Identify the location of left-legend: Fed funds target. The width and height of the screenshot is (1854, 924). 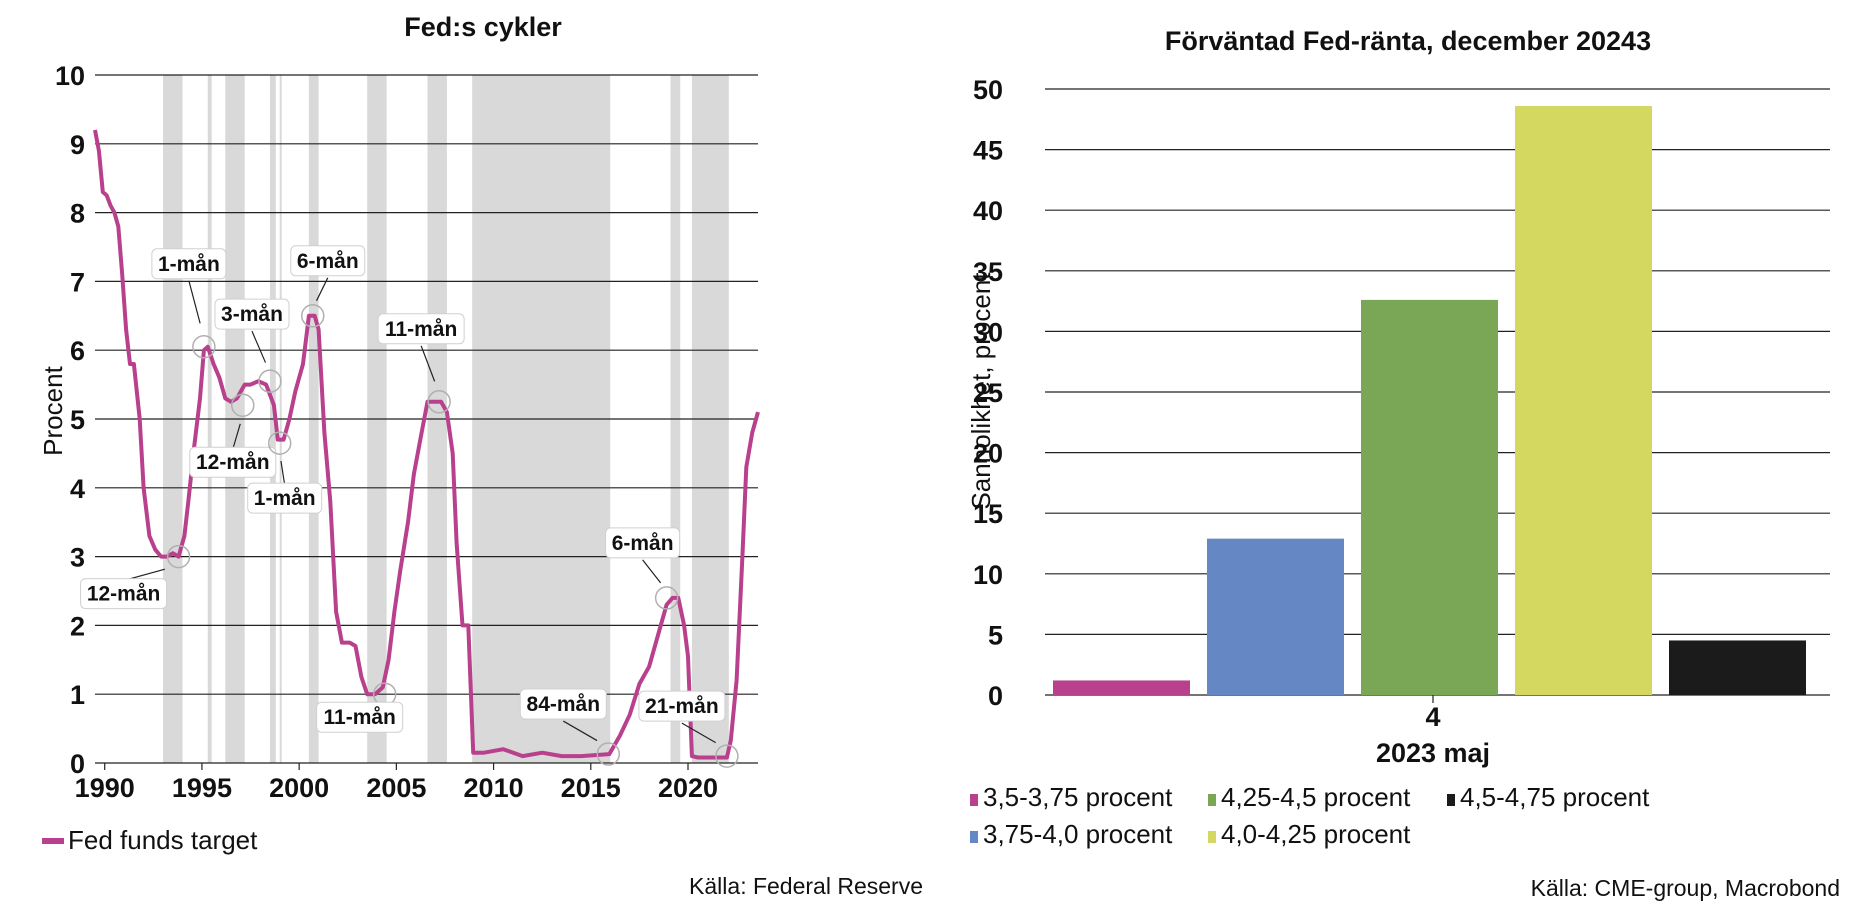
(150, 840).